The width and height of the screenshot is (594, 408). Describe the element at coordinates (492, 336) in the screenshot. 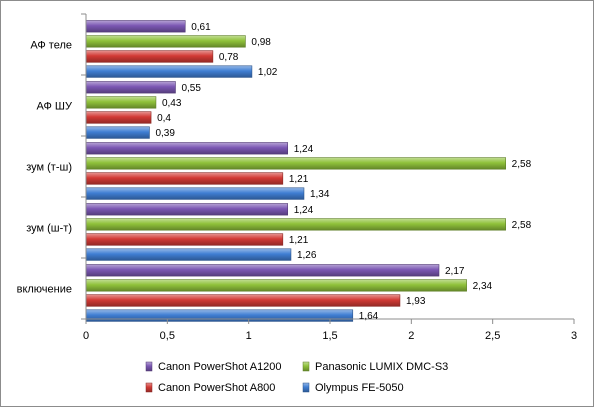

I see `x-tick-label: 2,5` at that location.